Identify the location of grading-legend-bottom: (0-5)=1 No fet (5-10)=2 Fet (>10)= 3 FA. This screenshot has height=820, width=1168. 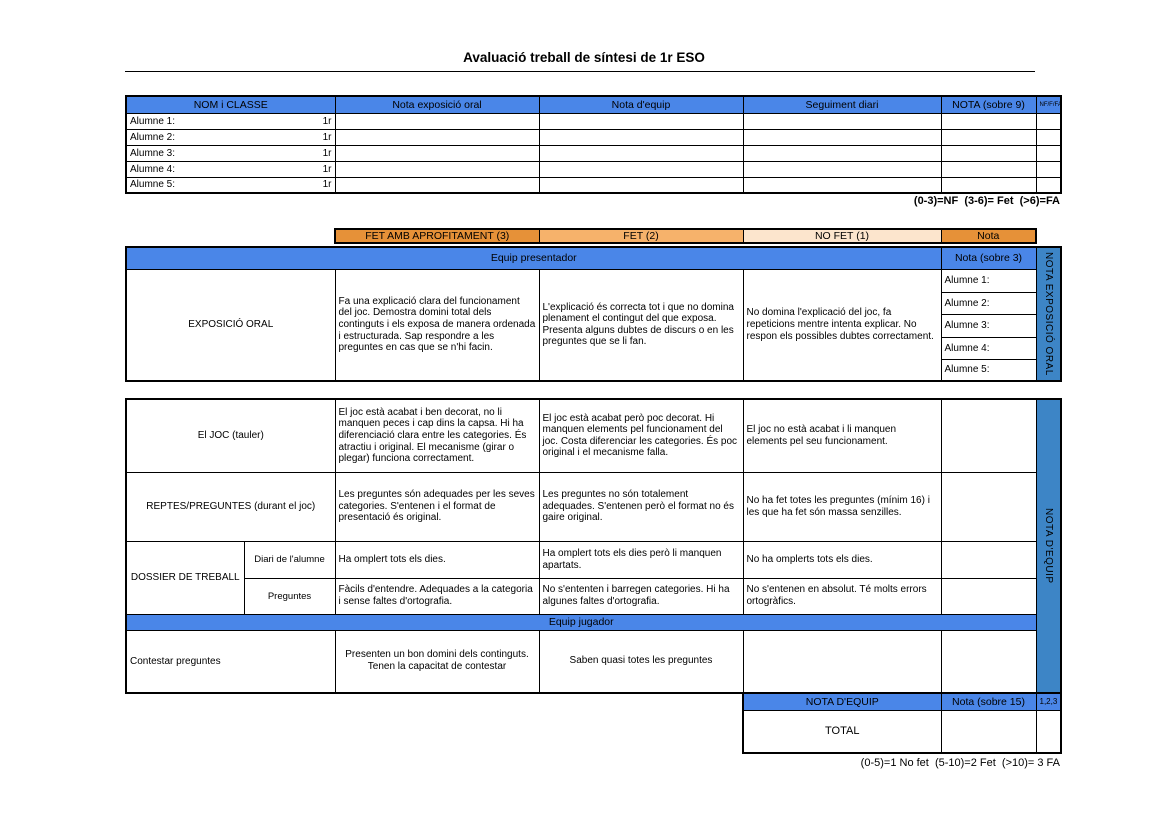
(960, 763).